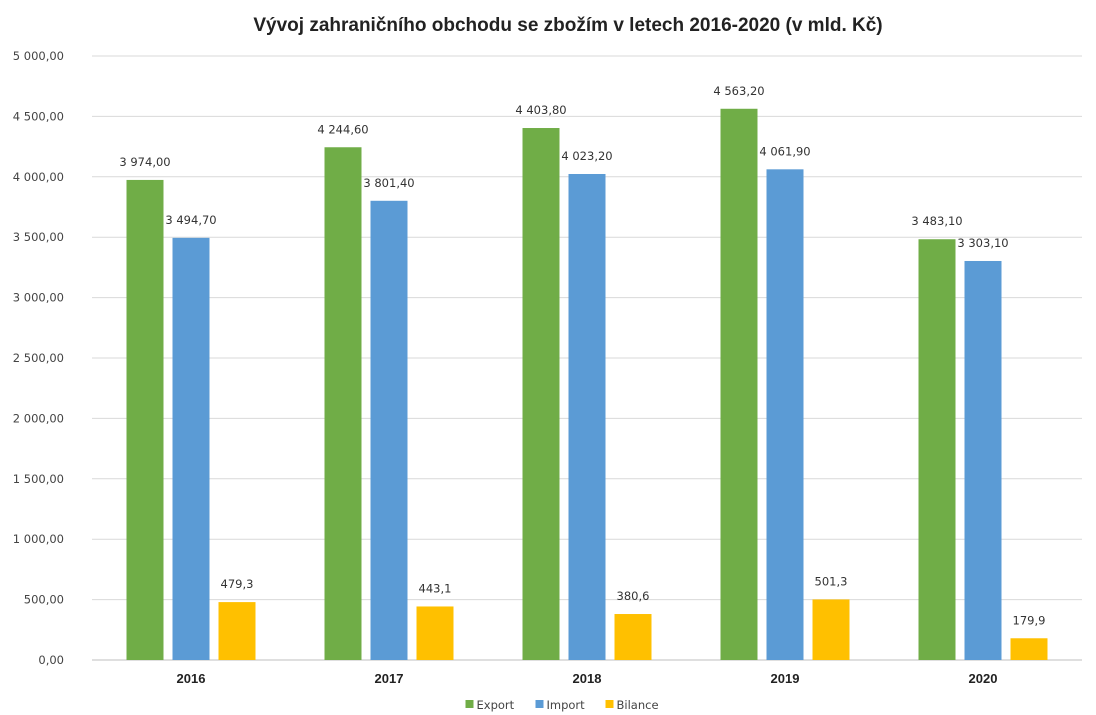 This screenshot has height=715, width=1096. What do you see at coordinates (38, 56) in the screenshot?
I see `y-tick-label: 5 000,00` at bounding box center [38, 56].